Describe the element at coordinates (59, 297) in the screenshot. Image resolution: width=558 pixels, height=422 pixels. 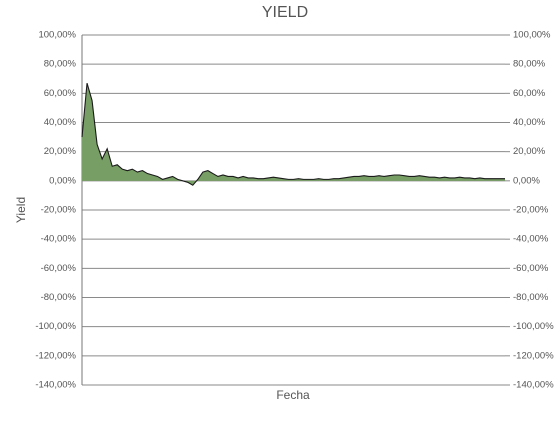
I see `y-tick-label: -80,00%` at that location.